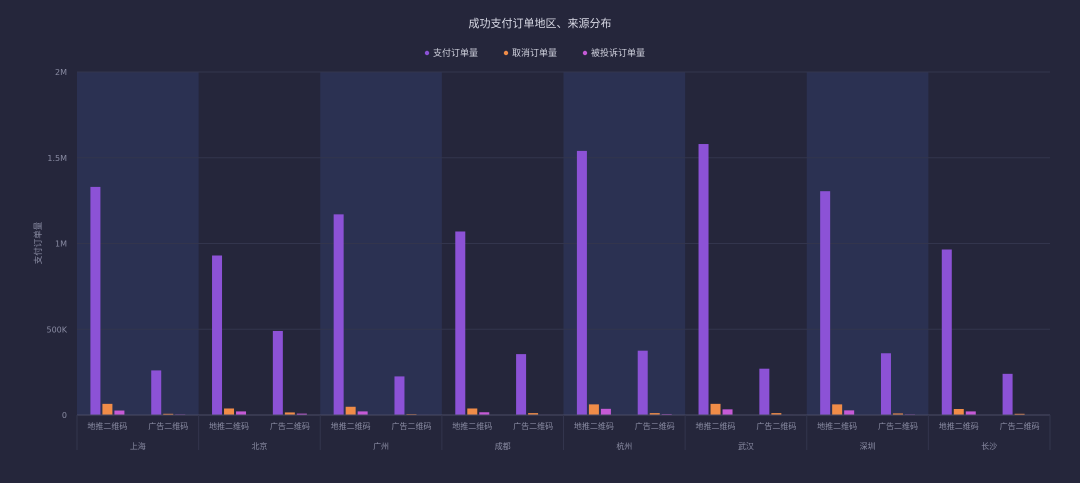 This screenshot has width=1080, height=483. Describe the element at coordinates (868, 446) in the screenshot. I see `group-label: 深圳` at that location.